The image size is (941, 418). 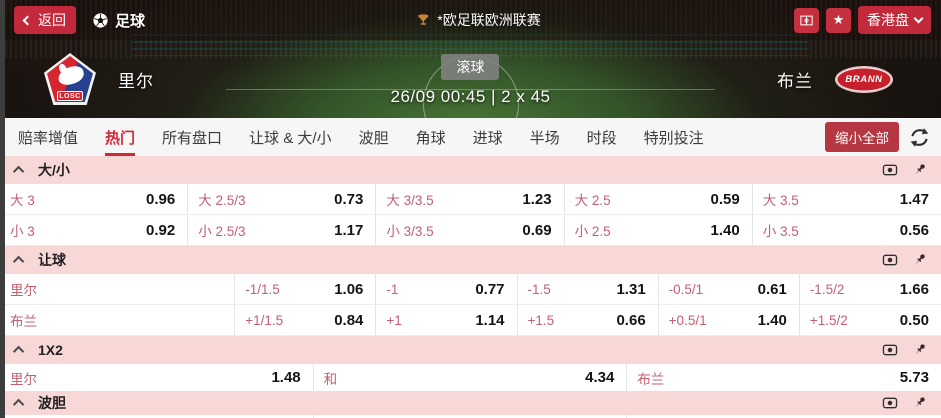 What do you see at coordinates (192, 138) in the screenshot?
I see `tab-all-markets: 所有盘口` at bounding box center [192, 138].